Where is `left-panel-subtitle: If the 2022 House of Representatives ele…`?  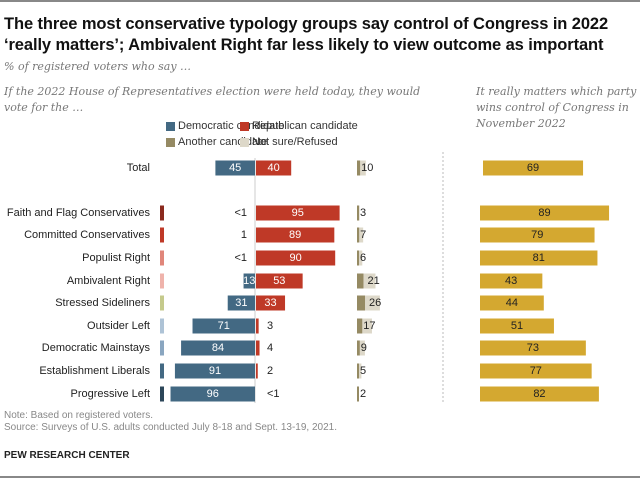 left-panel-subtitle: If the 2022 House of Representatives ele… is located at coordinates (212, 99).